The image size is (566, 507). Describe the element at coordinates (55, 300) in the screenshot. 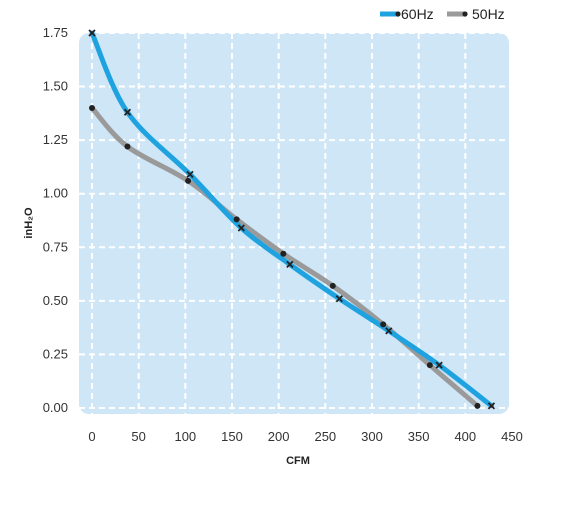

I see `y-tick-label-2: 0.50` at that location.